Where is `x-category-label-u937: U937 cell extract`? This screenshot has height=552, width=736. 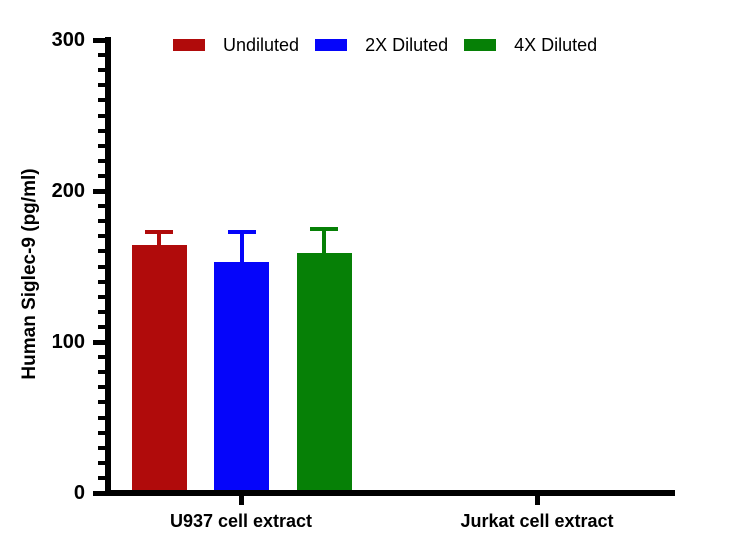
x-category-label-u937: U937 cell extract is located at coordinates (241, 521).